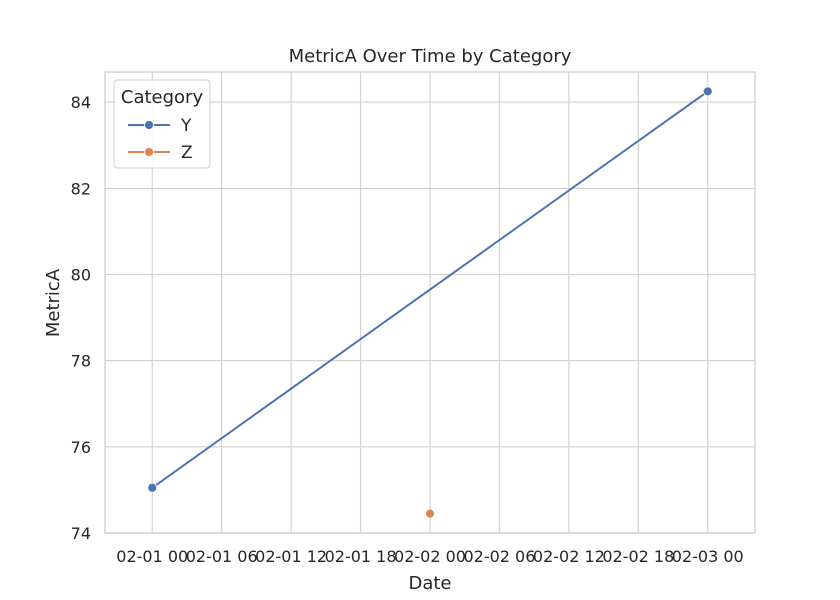 This screenshot has width=840, height=600. What do you see at coordinates (429, 583) in the screenshot?
I see `x-axis-label: Date` at bounding box center [429, 583].